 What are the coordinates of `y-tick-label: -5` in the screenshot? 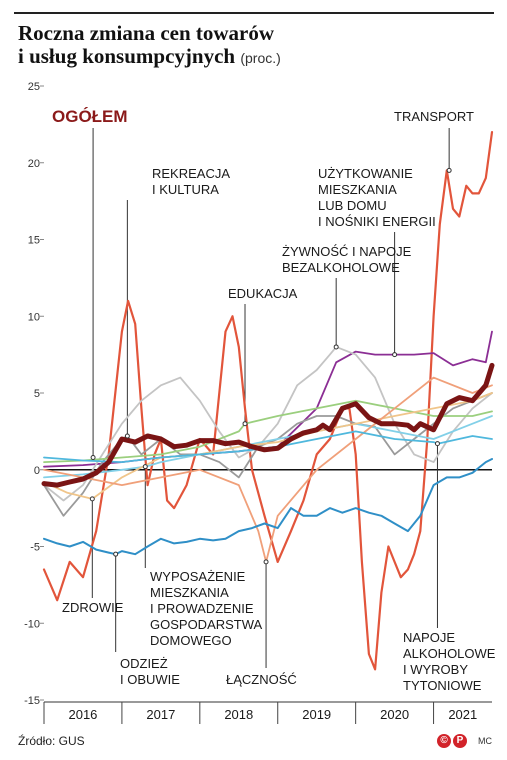 It's located at (35, 548).